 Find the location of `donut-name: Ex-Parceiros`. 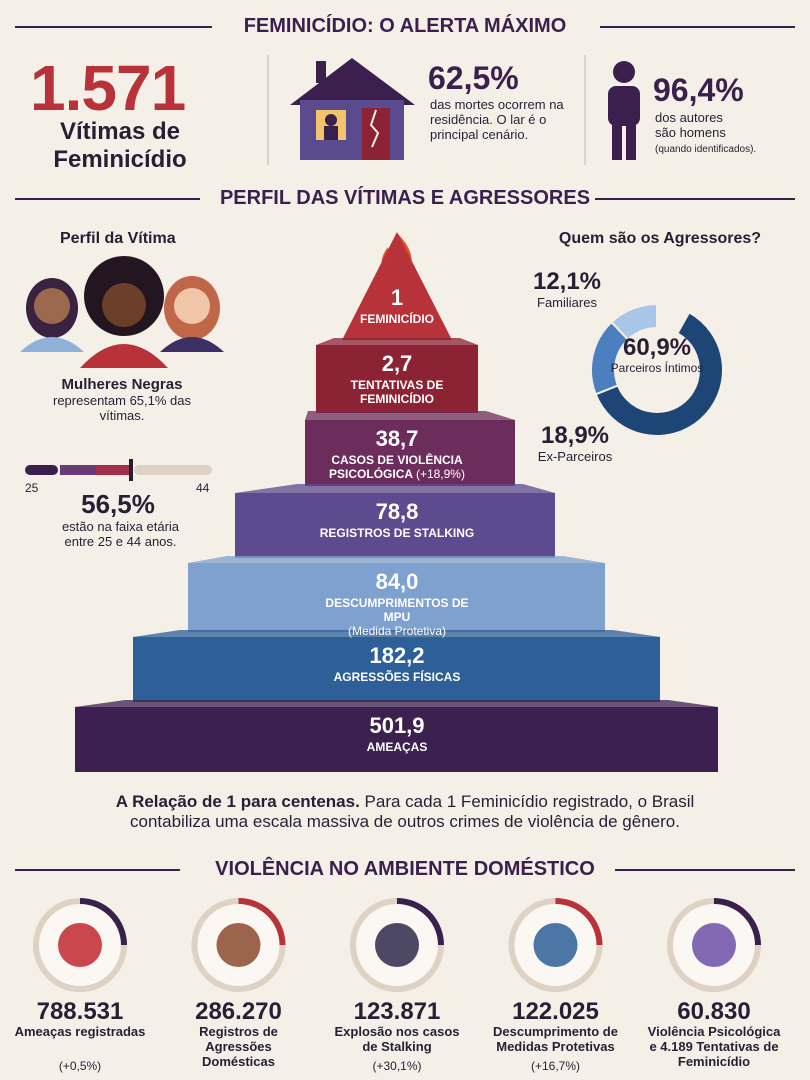

donut-name: Ex-Parceiros is located at coordinates (575, 456).